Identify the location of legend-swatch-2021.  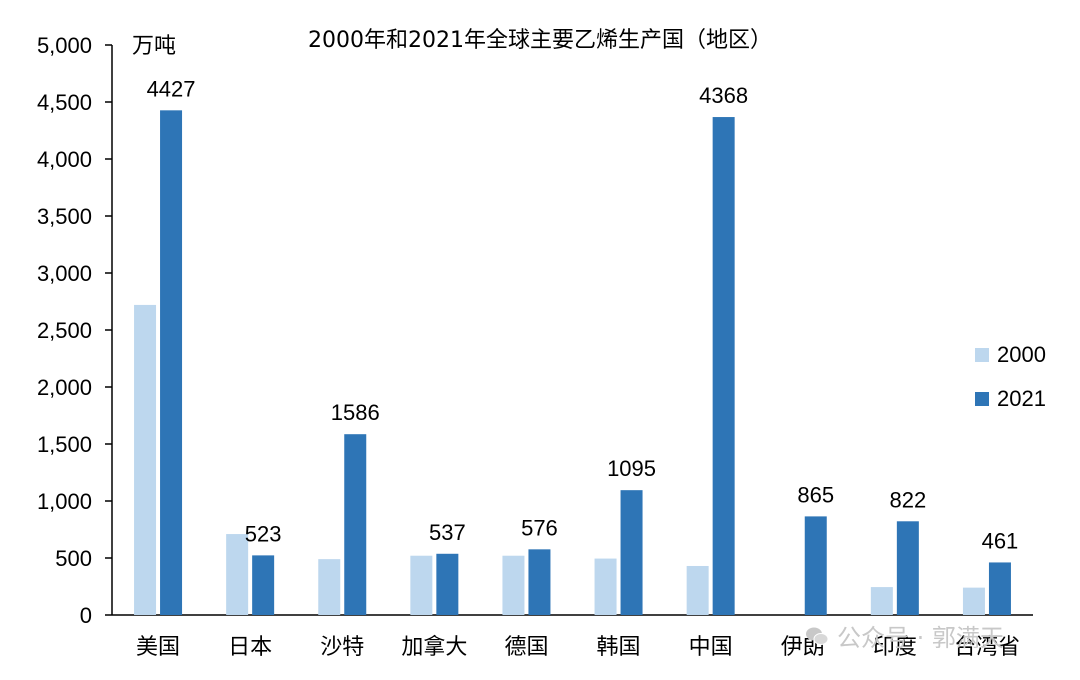
(982, 399).